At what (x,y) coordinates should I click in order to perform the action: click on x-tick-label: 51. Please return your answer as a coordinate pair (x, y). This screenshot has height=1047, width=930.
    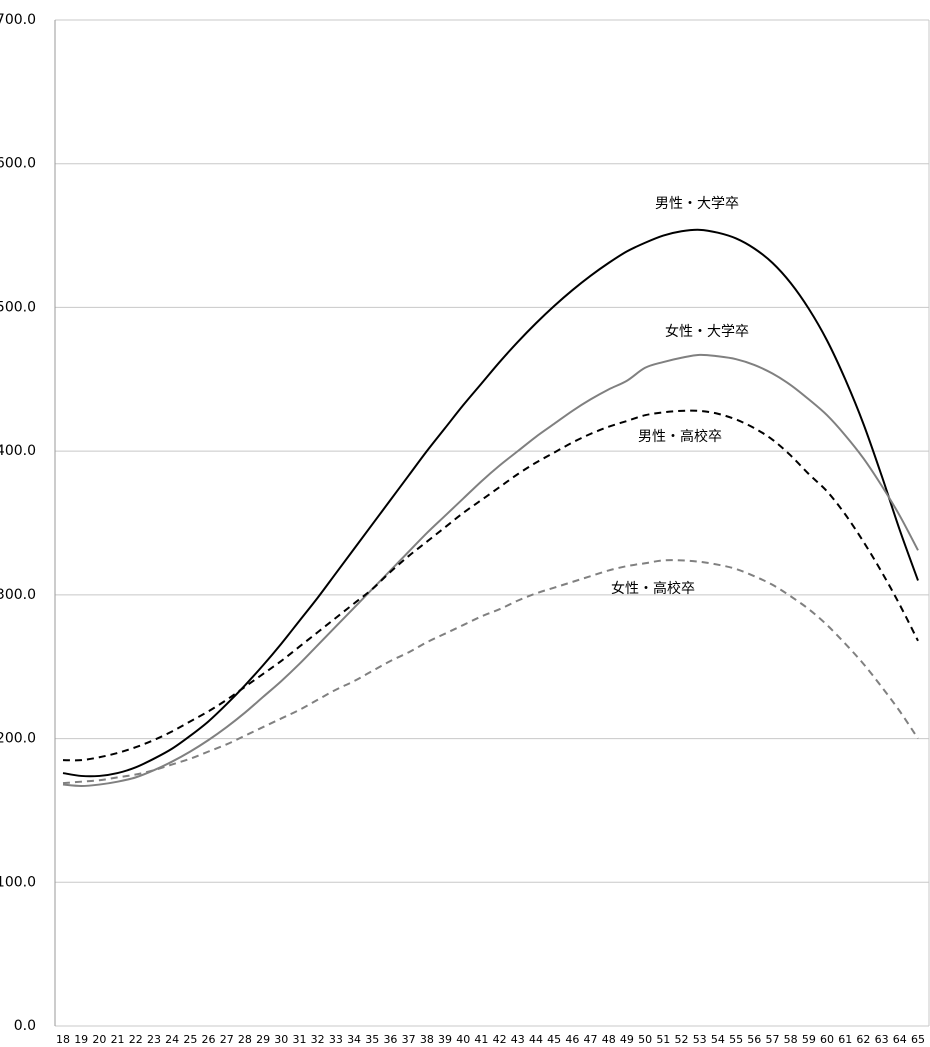
    Looking at the image, I should click on (663, 1039).